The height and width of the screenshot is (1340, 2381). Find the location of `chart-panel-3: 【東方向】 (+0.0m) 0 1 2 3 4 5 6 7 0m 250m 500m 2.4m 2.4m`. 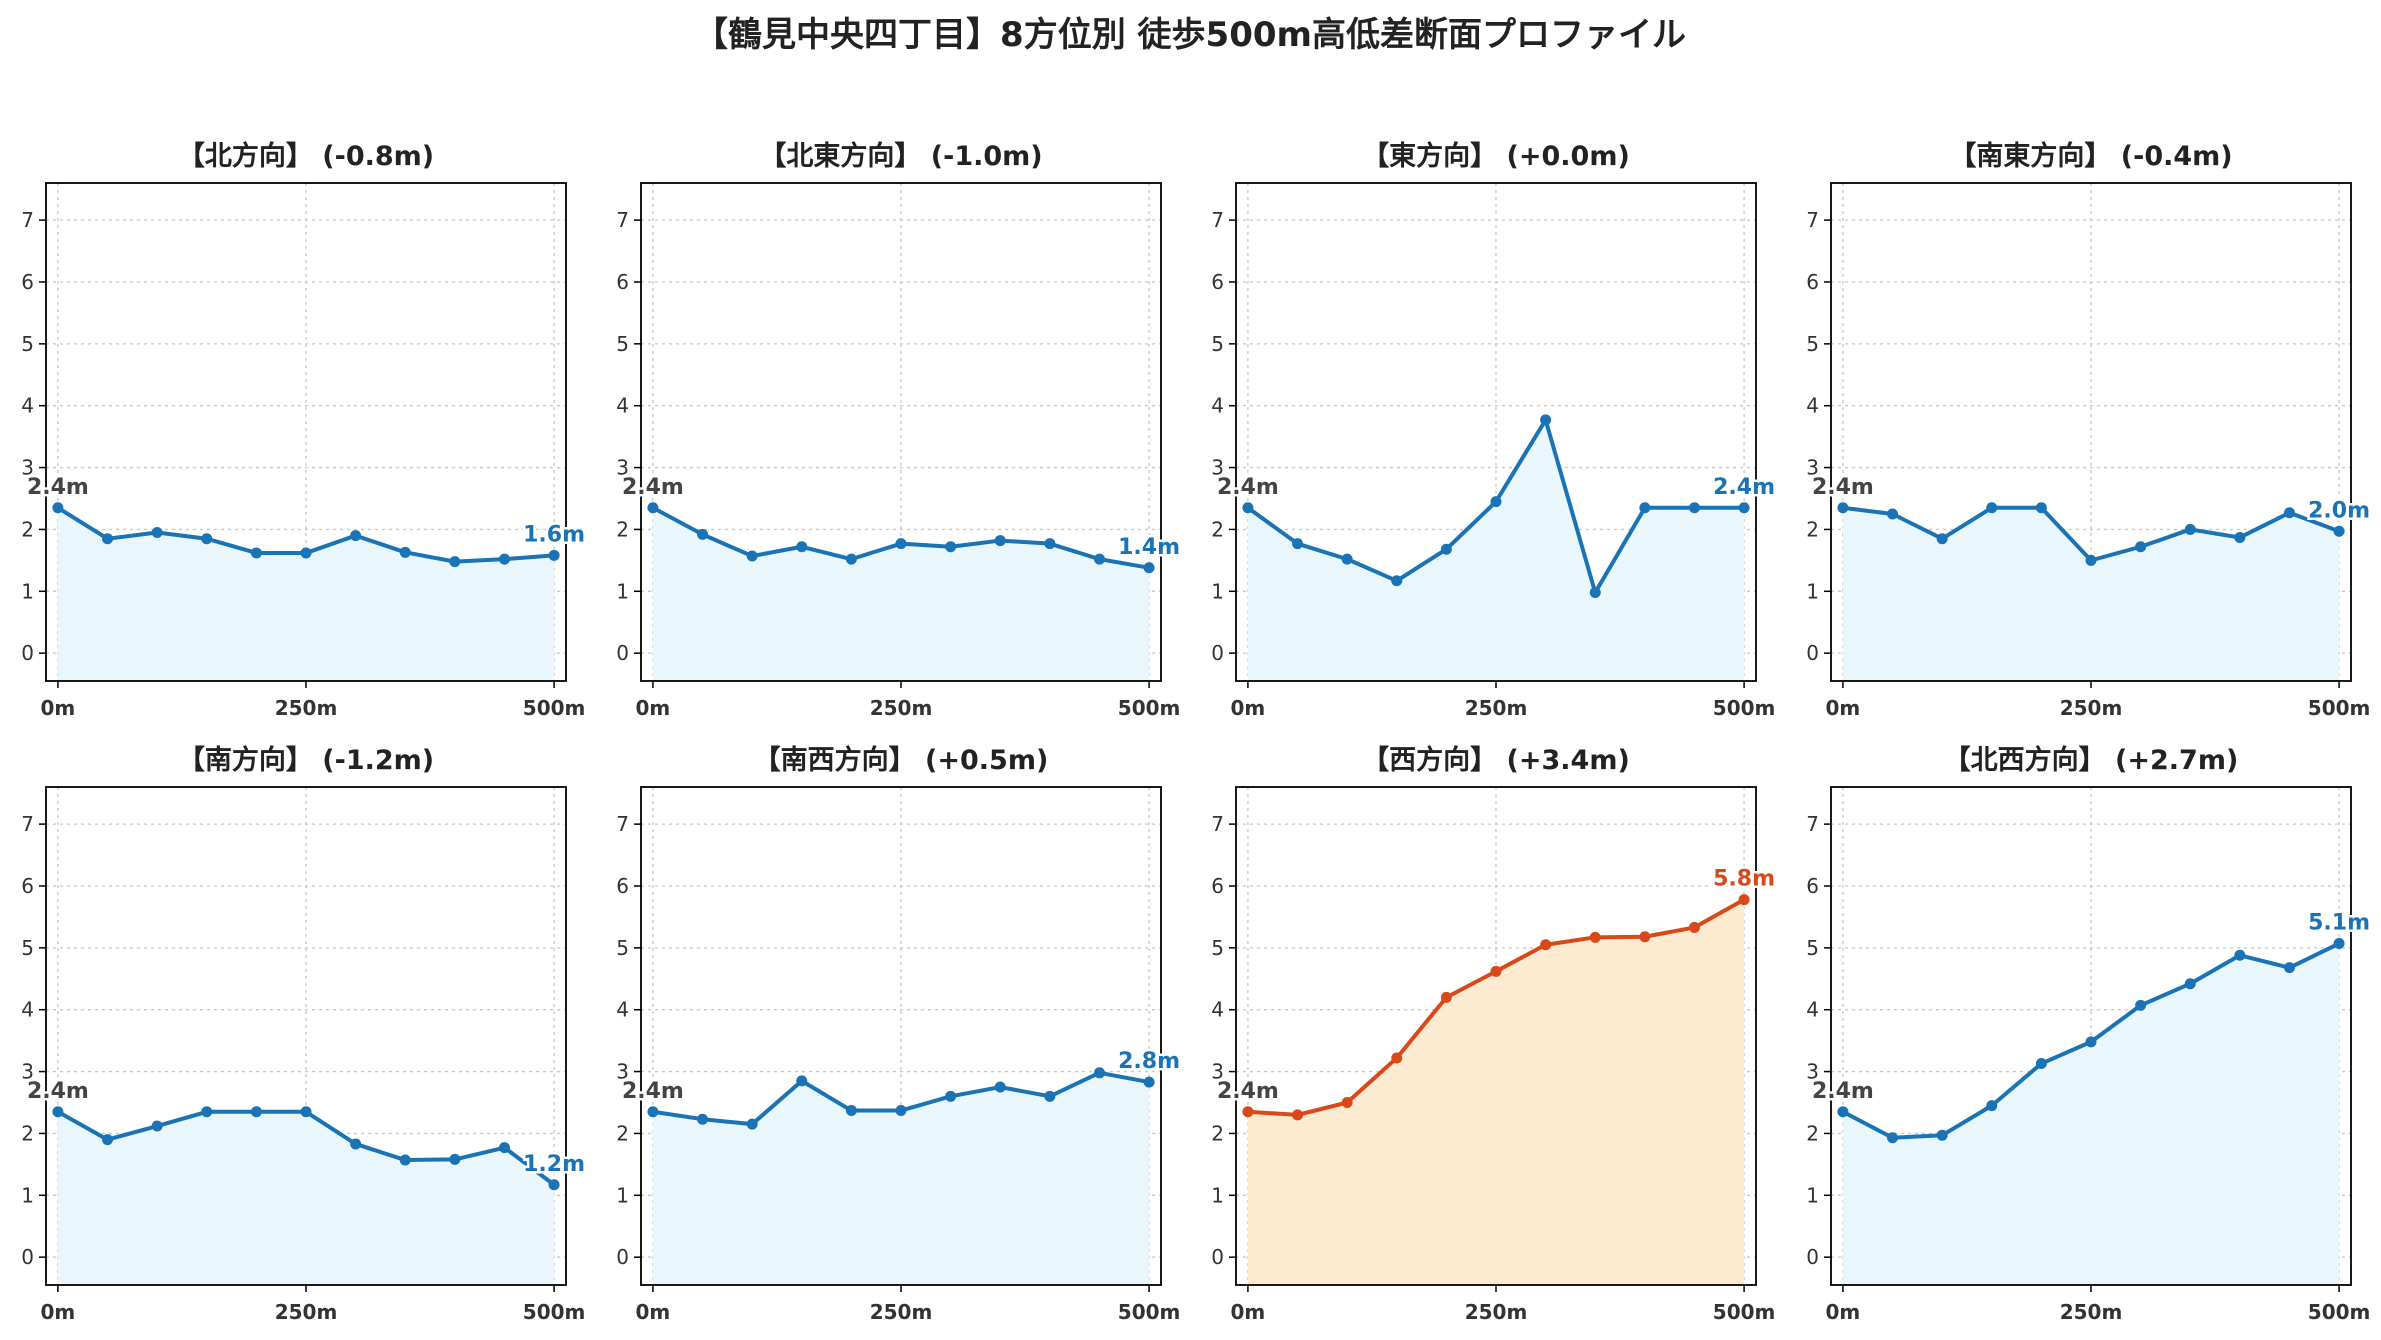

chart-panel-3: 【東方向】 (+0.0m) 0 1 2 3 4 5 6 7 0m 250m 500m 2.4m 2.4m is located at coordinates (1494, 430).